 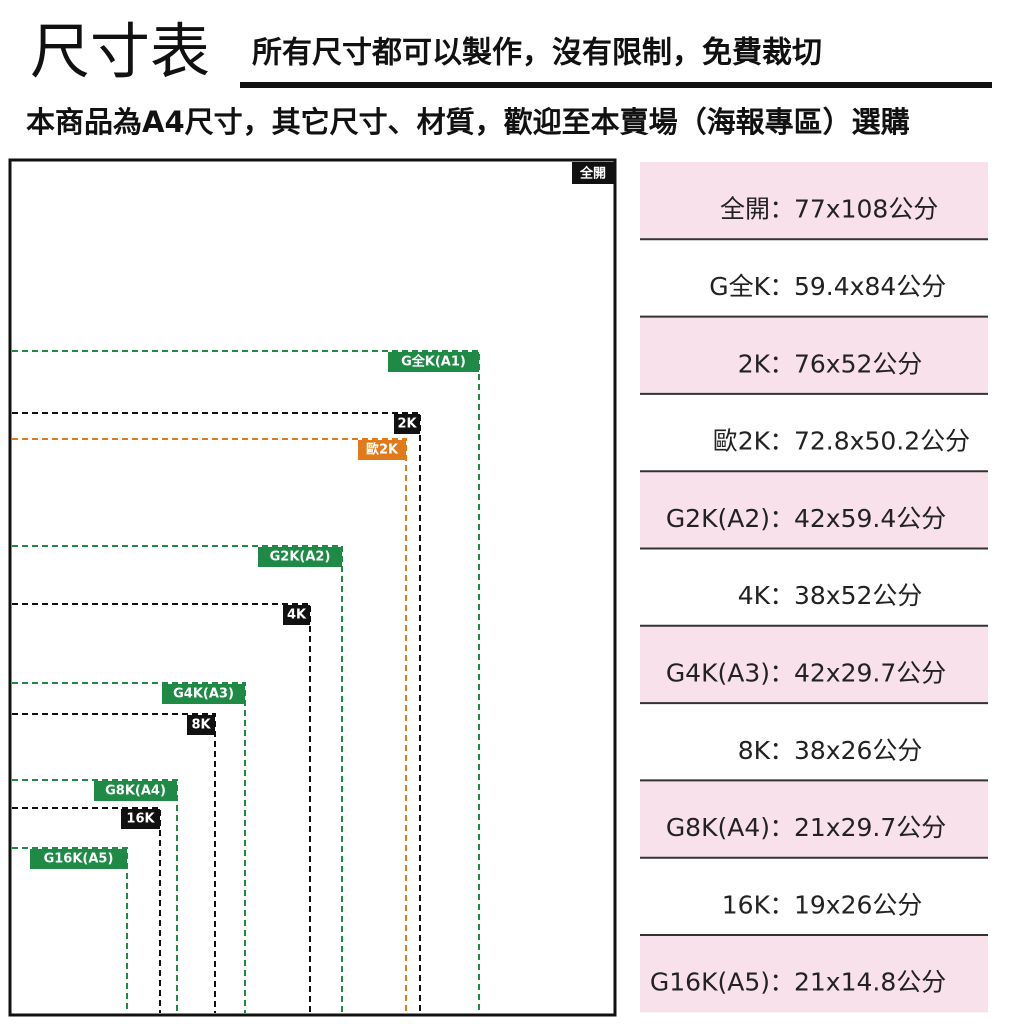 I want to click on size-name: 全開, so click(x=745, y=209).